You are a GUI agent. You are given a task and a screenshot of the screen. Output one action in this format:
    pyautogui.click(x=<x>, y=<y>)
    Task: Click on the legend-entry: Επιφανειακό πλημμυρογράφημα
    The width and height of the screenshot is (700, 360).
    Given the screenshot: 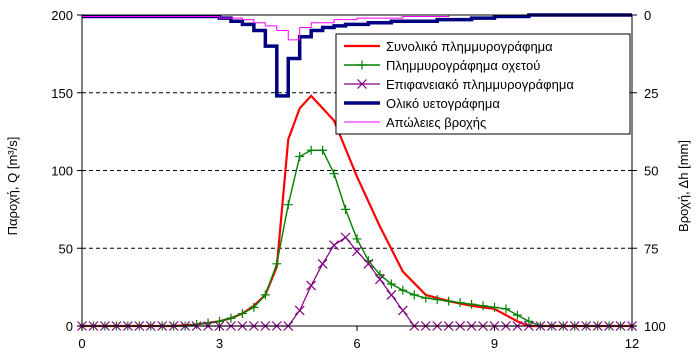 What is the action you would take?
    pyautogui.click(x=459, y=84)
    